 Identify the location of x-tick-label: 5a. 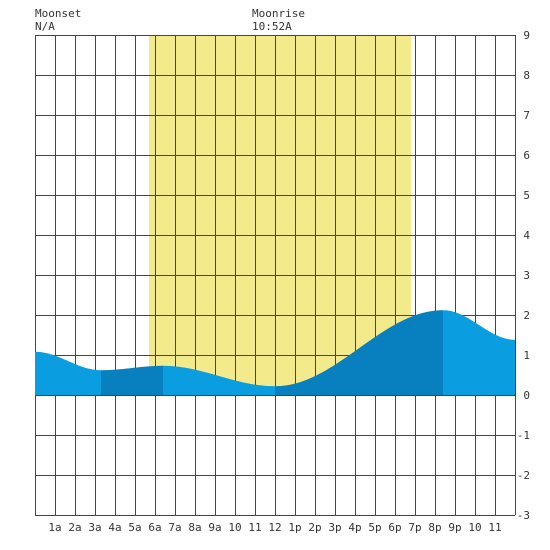
(134, 527).